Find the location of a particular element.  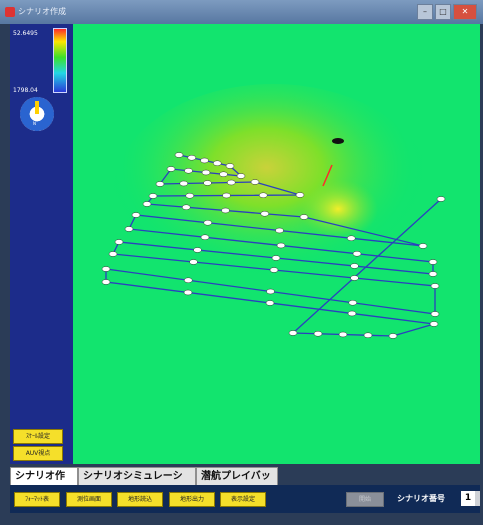

maximize-icon: □ is located at coordinates (443, 12).